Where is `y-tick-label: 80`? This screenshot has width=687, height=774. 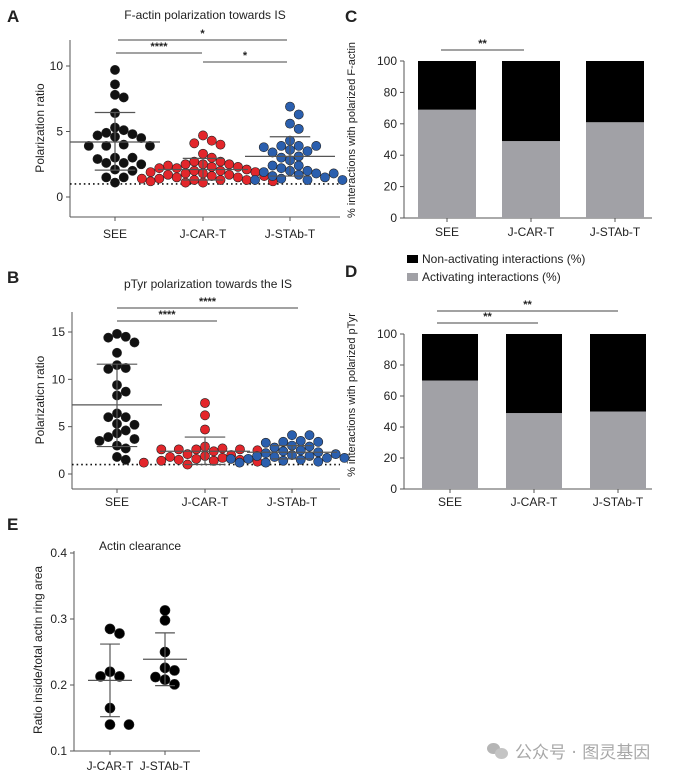 y-tick-label: 80 is located at coordinates (391, 365).